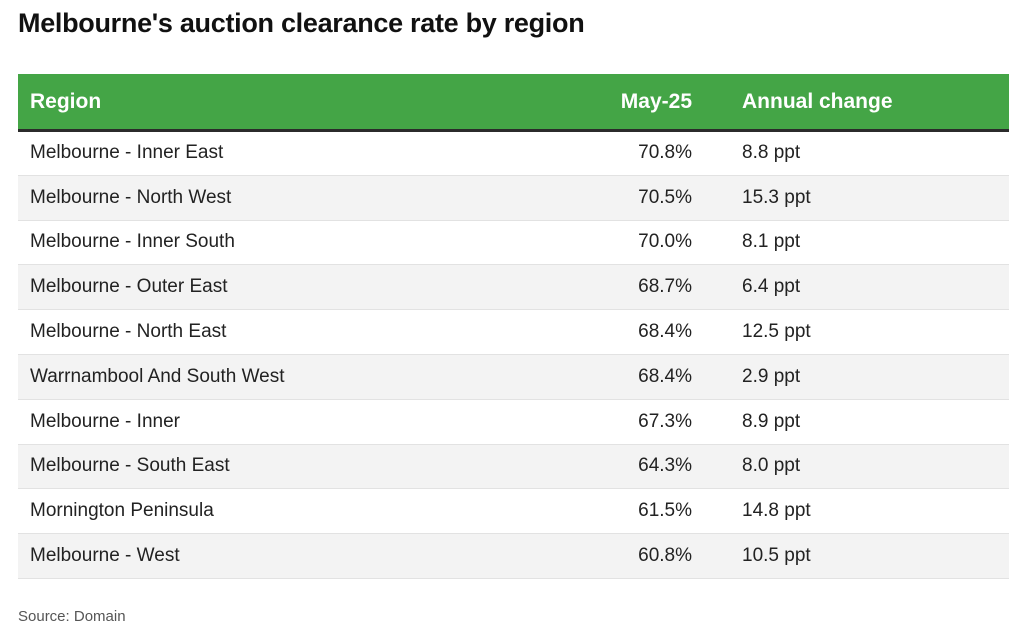 Image resolution: width=1024 pixels, height=635 pixels. I want to click on cell-annual-change: 12.5 ppt, so click(853, 332).